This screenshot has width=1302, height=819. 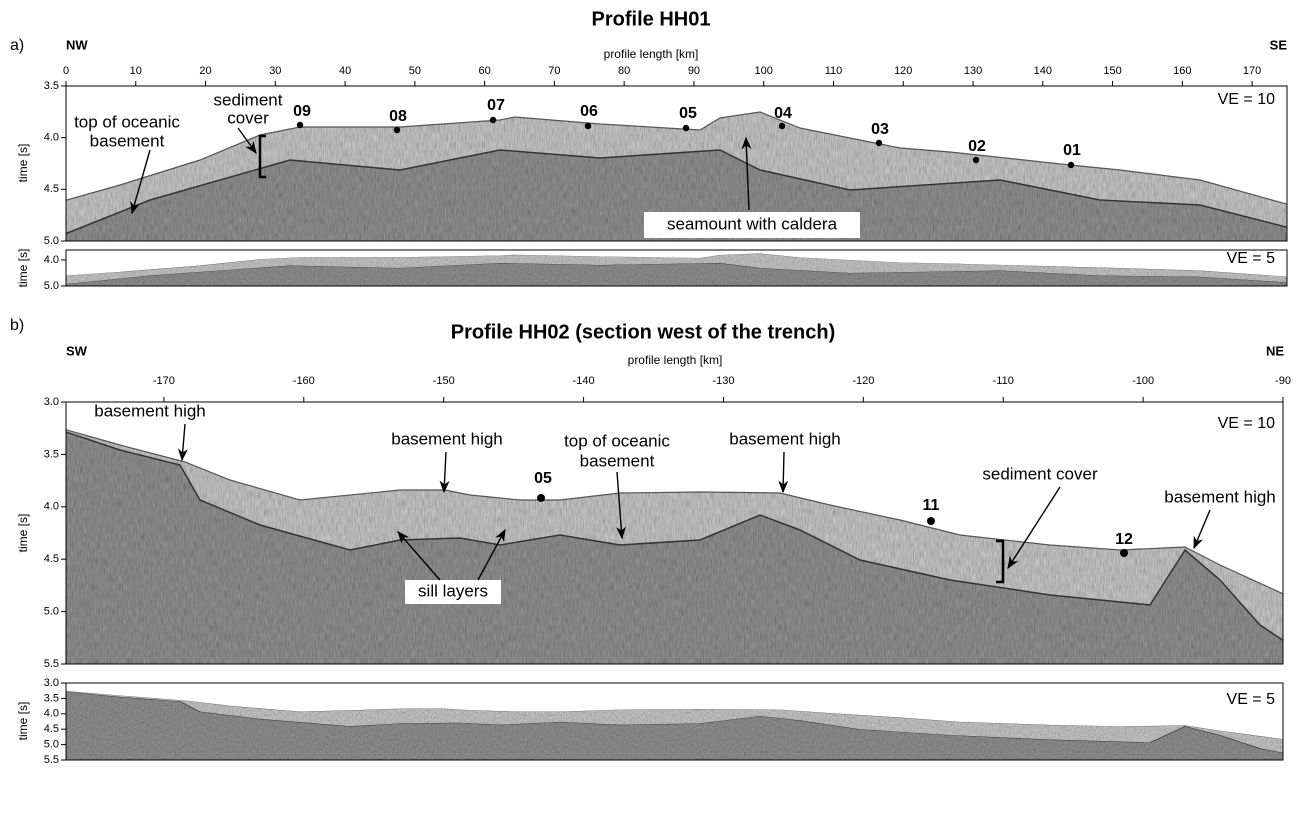 I want to click on x-tick-label: -130, so click(x=723, y=381).